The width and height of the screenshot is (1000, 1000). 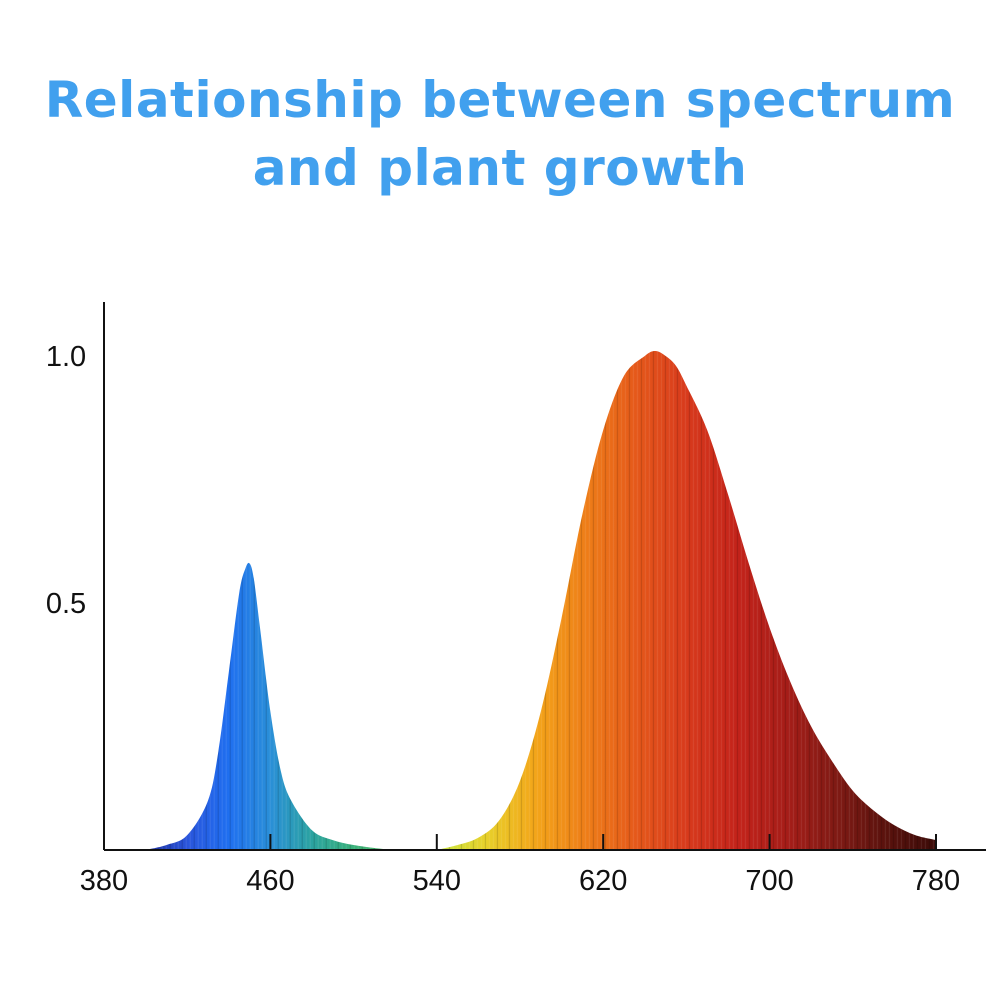 I want to click on chart-title-line-2: and plant growth, so click(x=500, y=168).